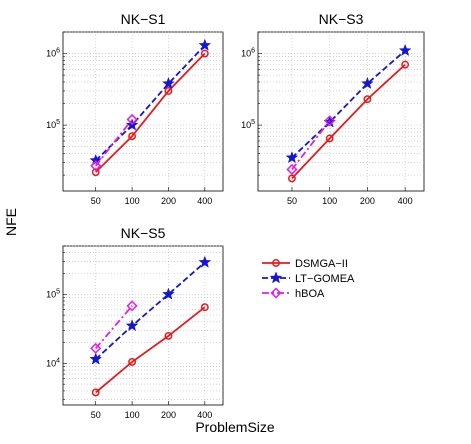 This screenshot has width=471, height=444. Describe the element at coordinates (293, 293) in the screenshot. I see `legend-entry: hBOA` at that location.